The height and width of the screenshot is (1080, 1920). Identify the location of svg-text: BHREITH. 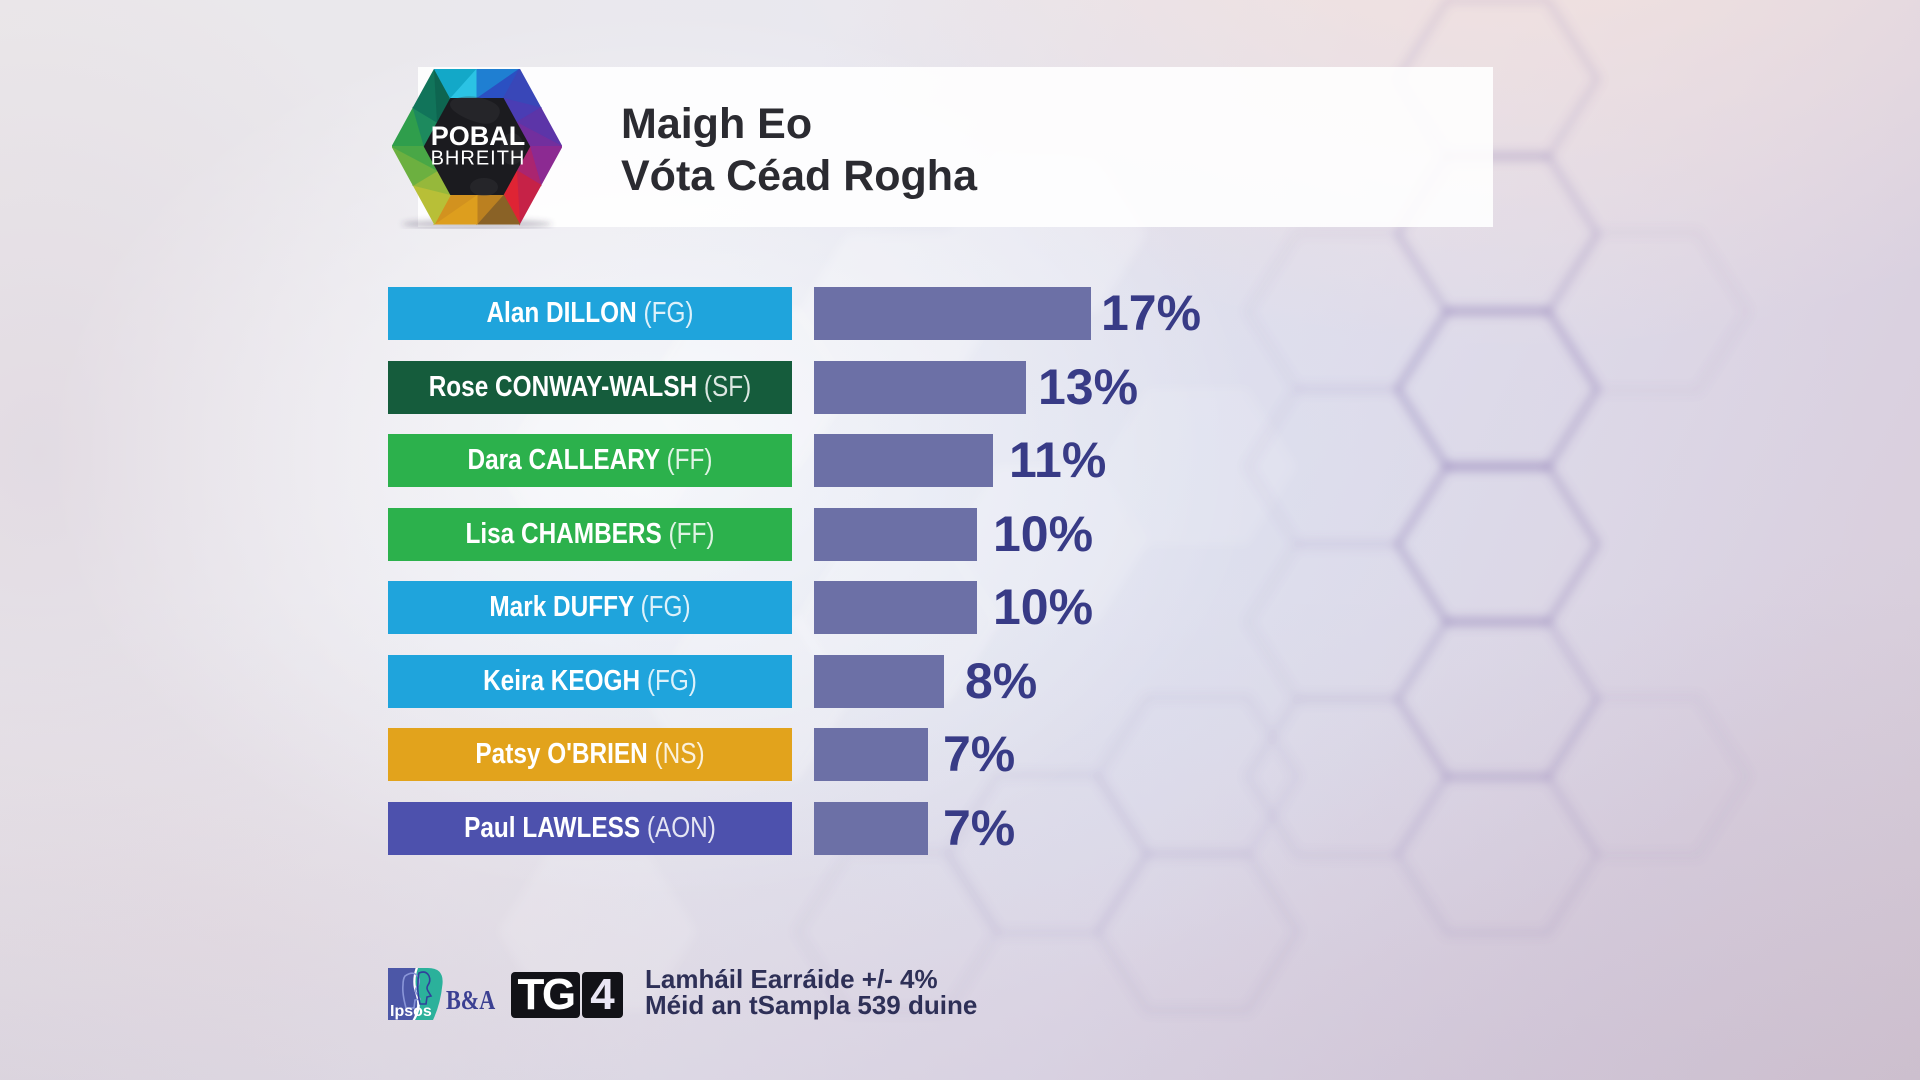
(478, 159).